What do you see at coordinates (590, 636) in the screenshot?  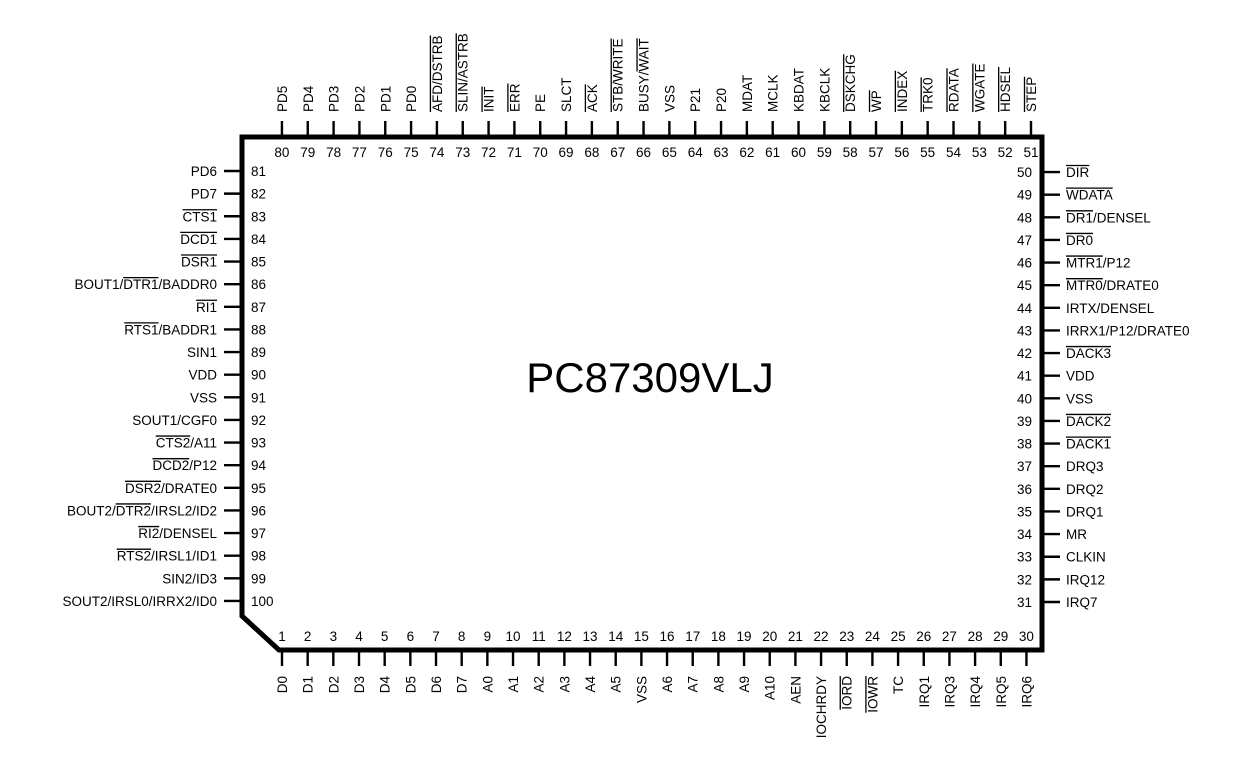 I see `pin-number: 13` at bounding box center [590, 636].